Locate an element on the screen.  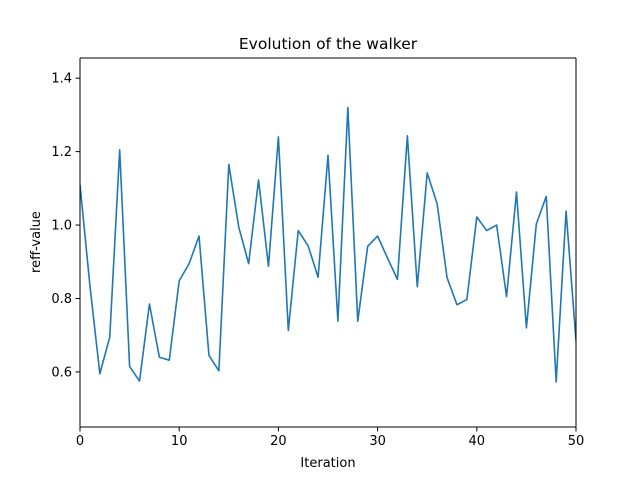
x-tick-label: 30 is located at coordinates (377, 441).